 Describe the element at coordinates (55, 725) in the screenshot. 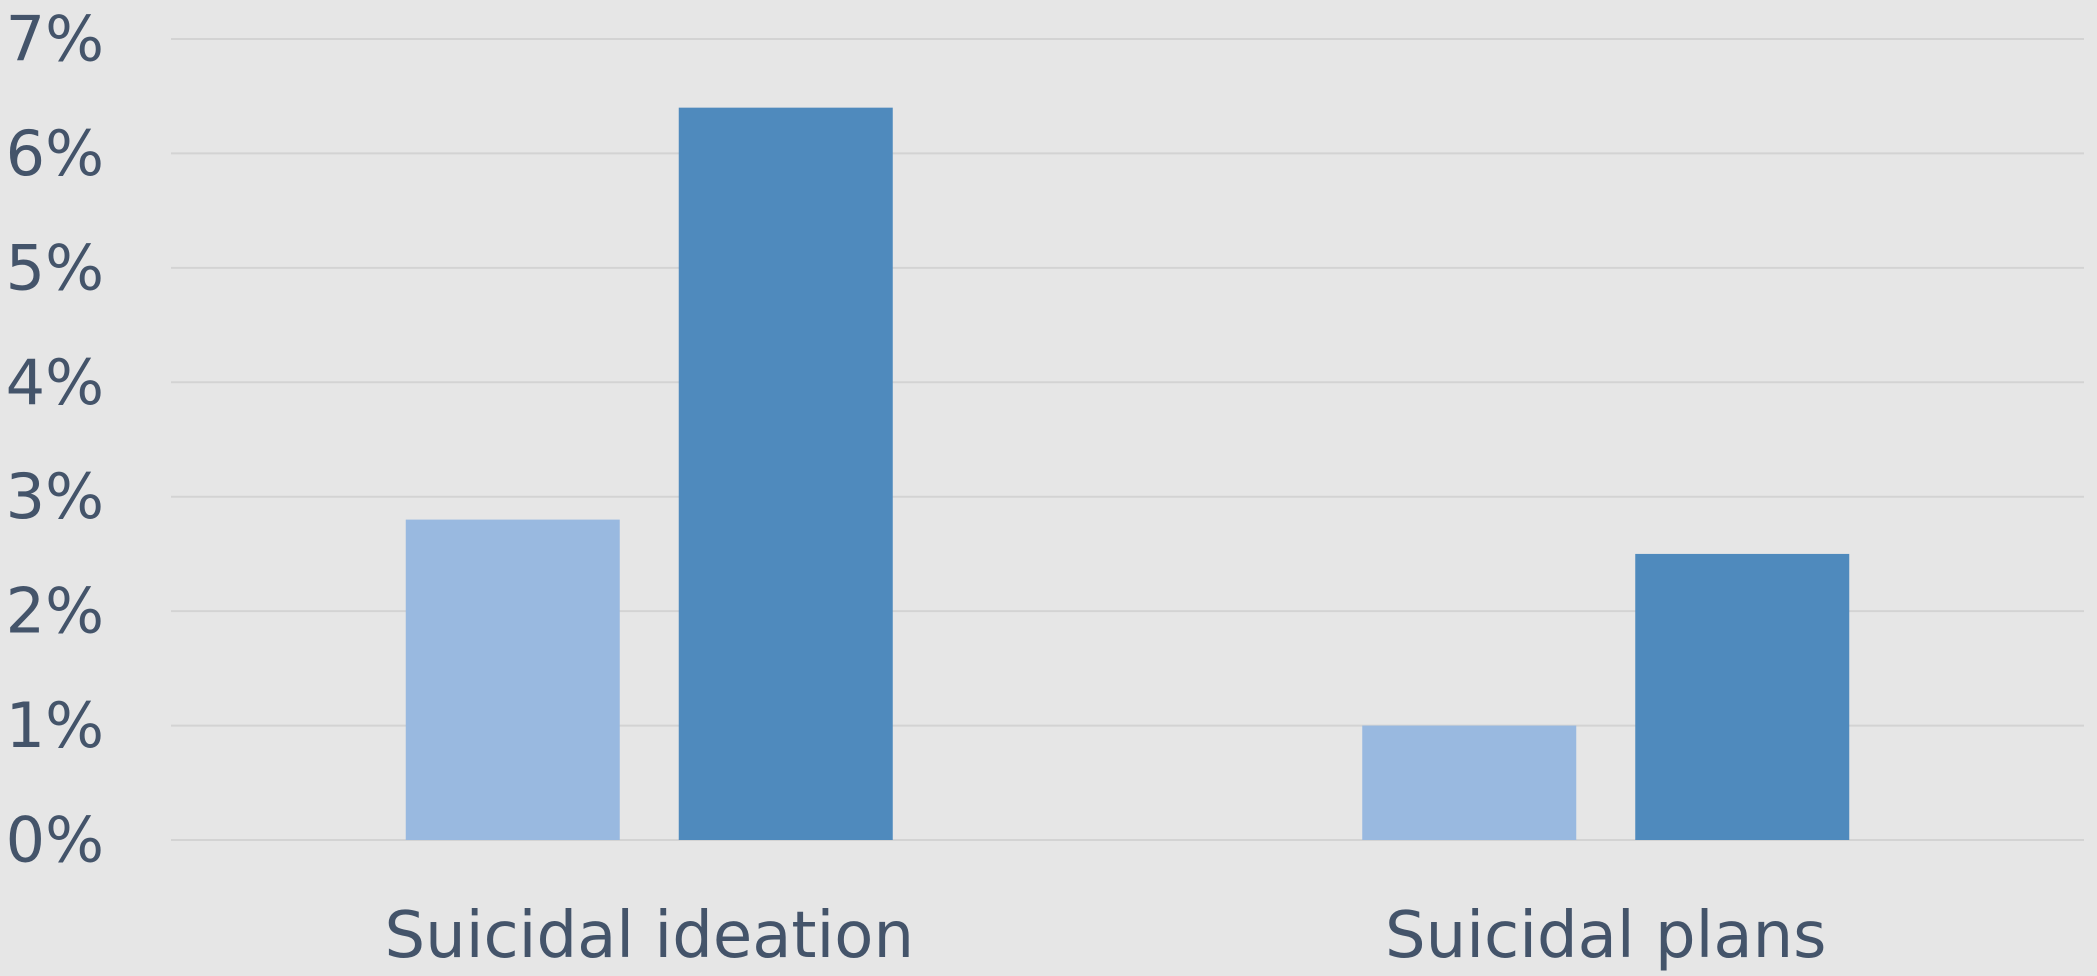

I see `y-tick-label: 1%` at that location.